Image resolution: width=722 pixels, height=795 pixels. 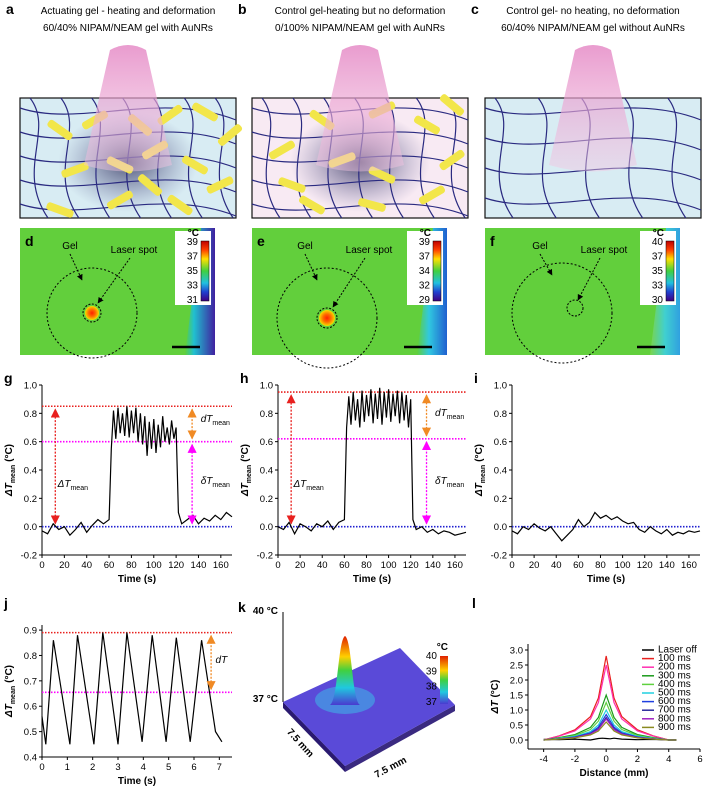 What do you see at coordinates (425, 271) in the screenshot?
I see `colorbar-tick-label: 34` at bounding box center [425, 271].